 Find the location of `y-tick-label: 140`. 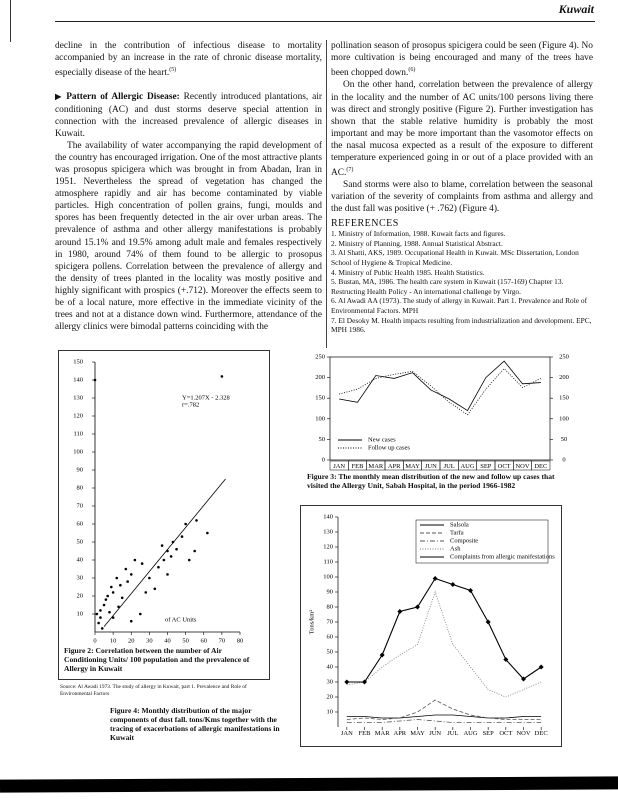

y-tick-label: 140 is located at coordinates (78, 379).